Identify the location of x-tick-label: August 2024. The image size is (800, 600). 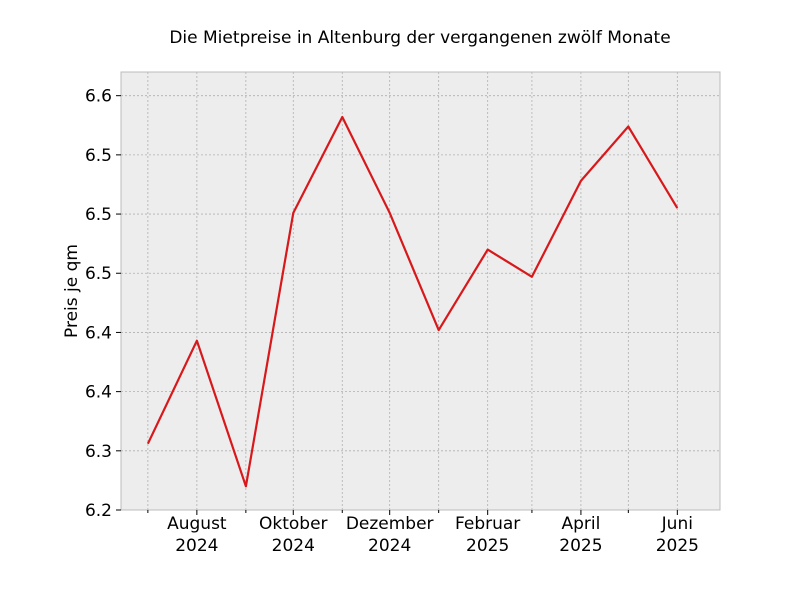
(197, 535).